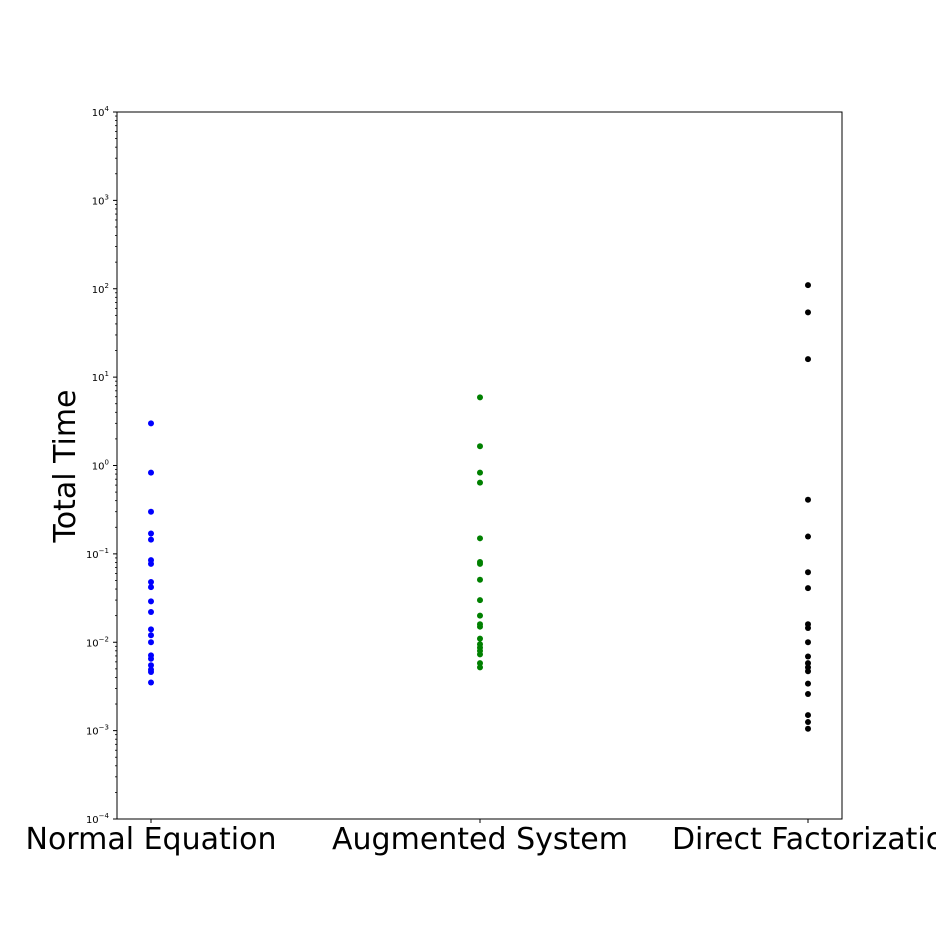 This screenshot has width=936, height=936. I want to click on y-tick-label: 10³, so click(100, 200).